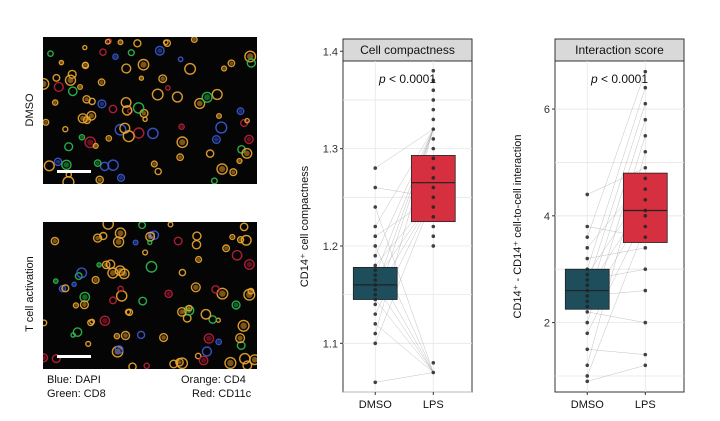 The image size is (720, 421). Describe the element at coordinates (330, 344) in the screenshot. I see `y-tick-label: 1.1` at that location.